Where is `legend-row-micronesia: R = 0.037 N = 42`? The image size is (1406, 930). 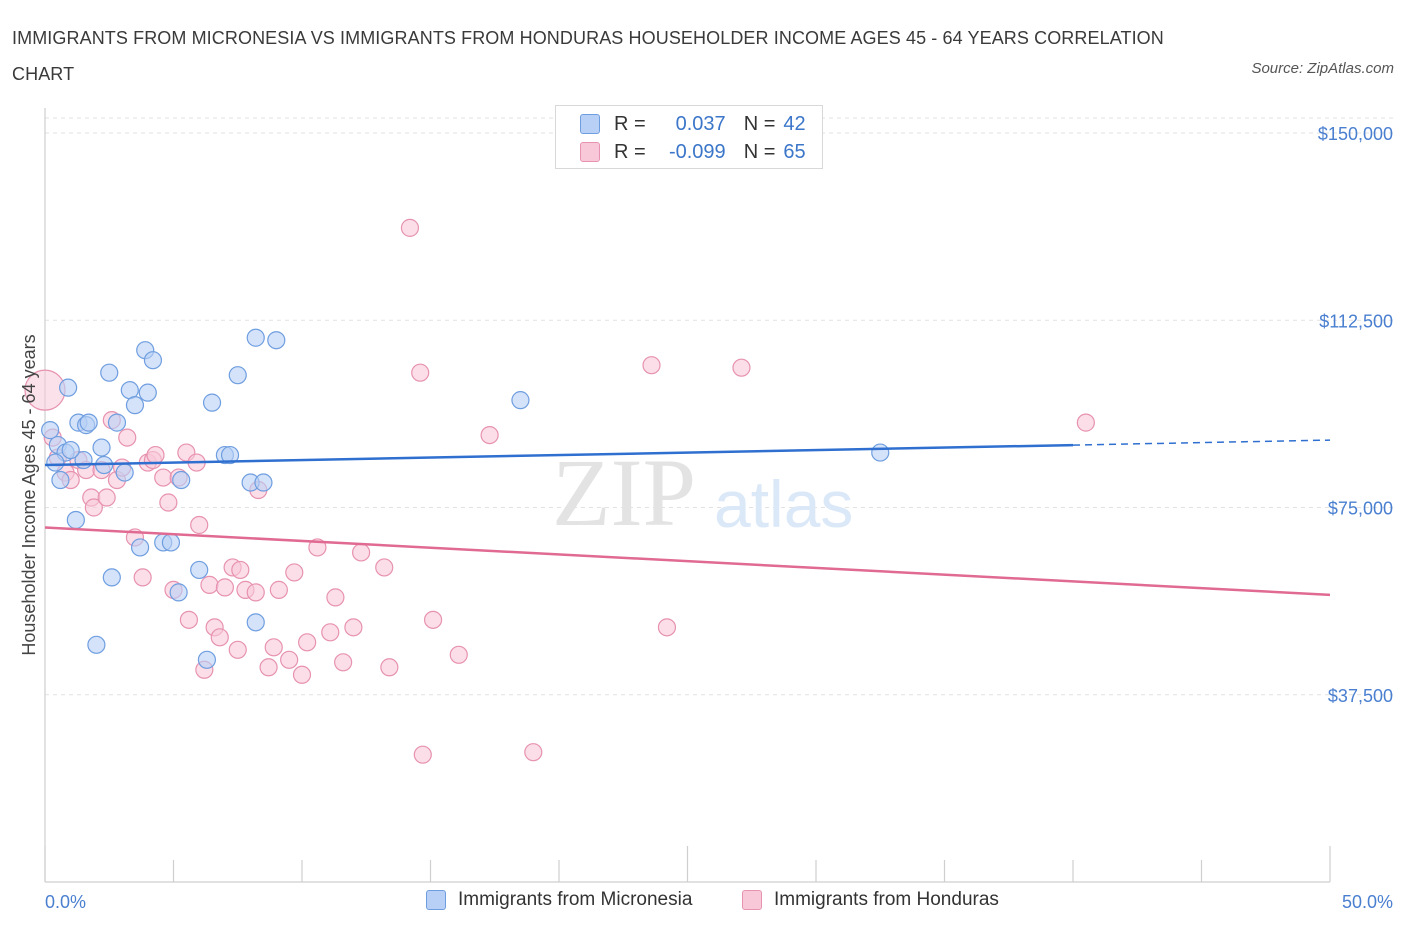 legend-row-micronesia: R = 0.037 N = 42 is located at coordinates (693, 124).